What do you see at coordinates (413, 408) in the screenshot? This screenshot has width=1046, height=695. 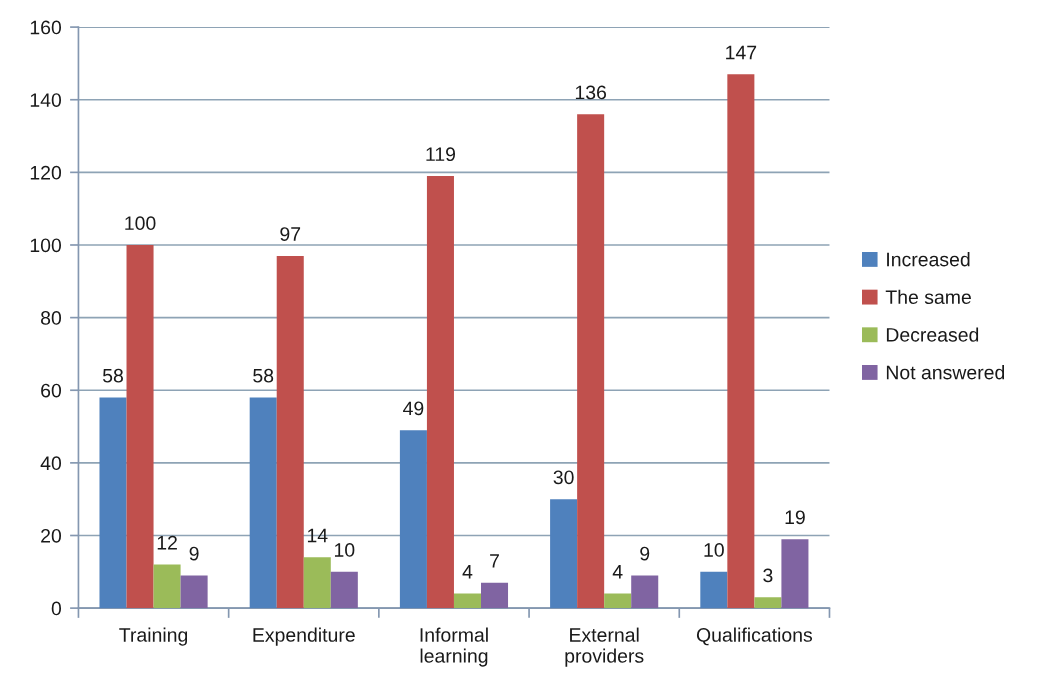 I see `data-label: 49` at bounding box center [413, 408].